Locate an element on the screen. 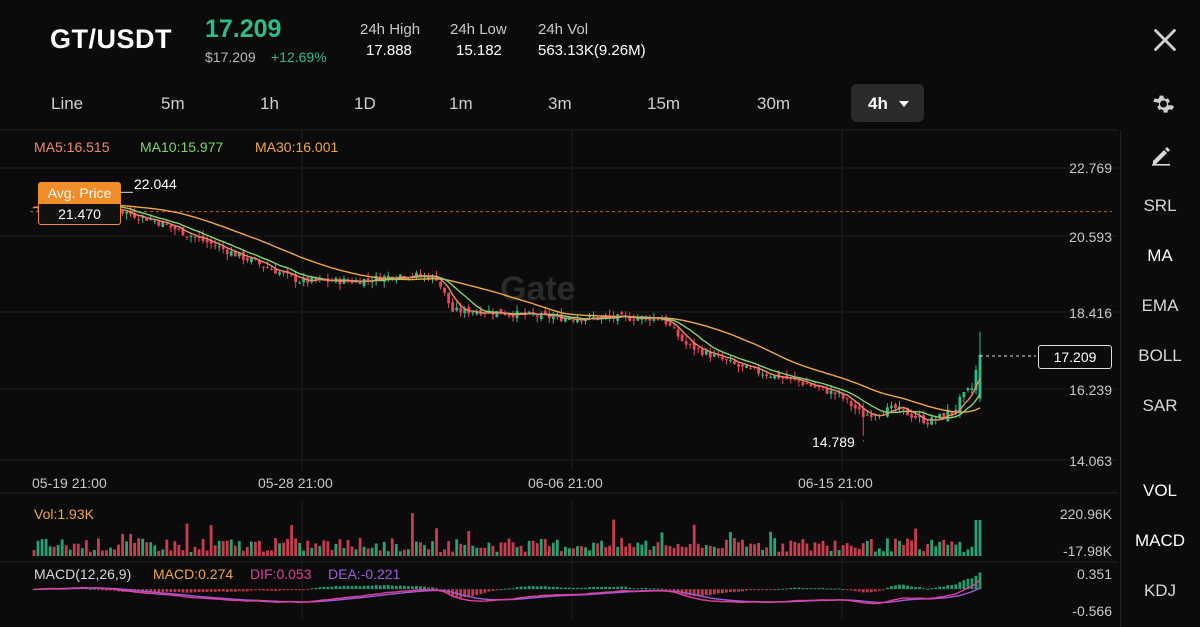  tool-vol: VOL is located at coordinates (1160, 490).